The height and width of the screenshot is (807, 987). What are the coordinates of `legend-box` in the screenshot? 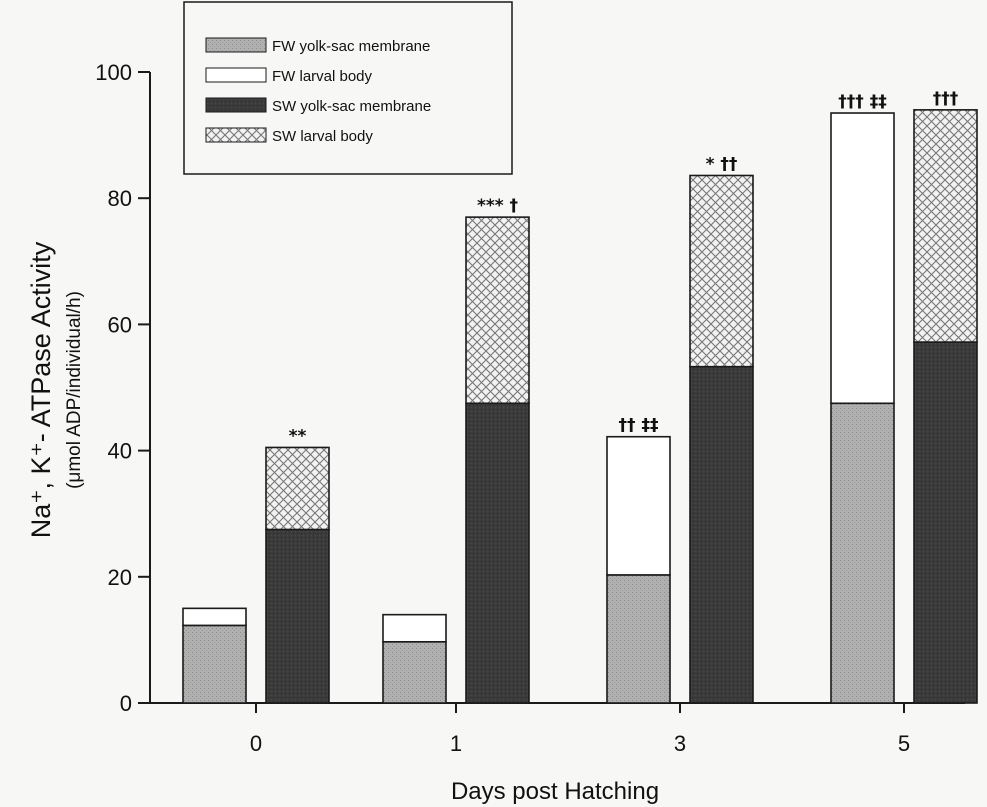 It's located at (348, 88).